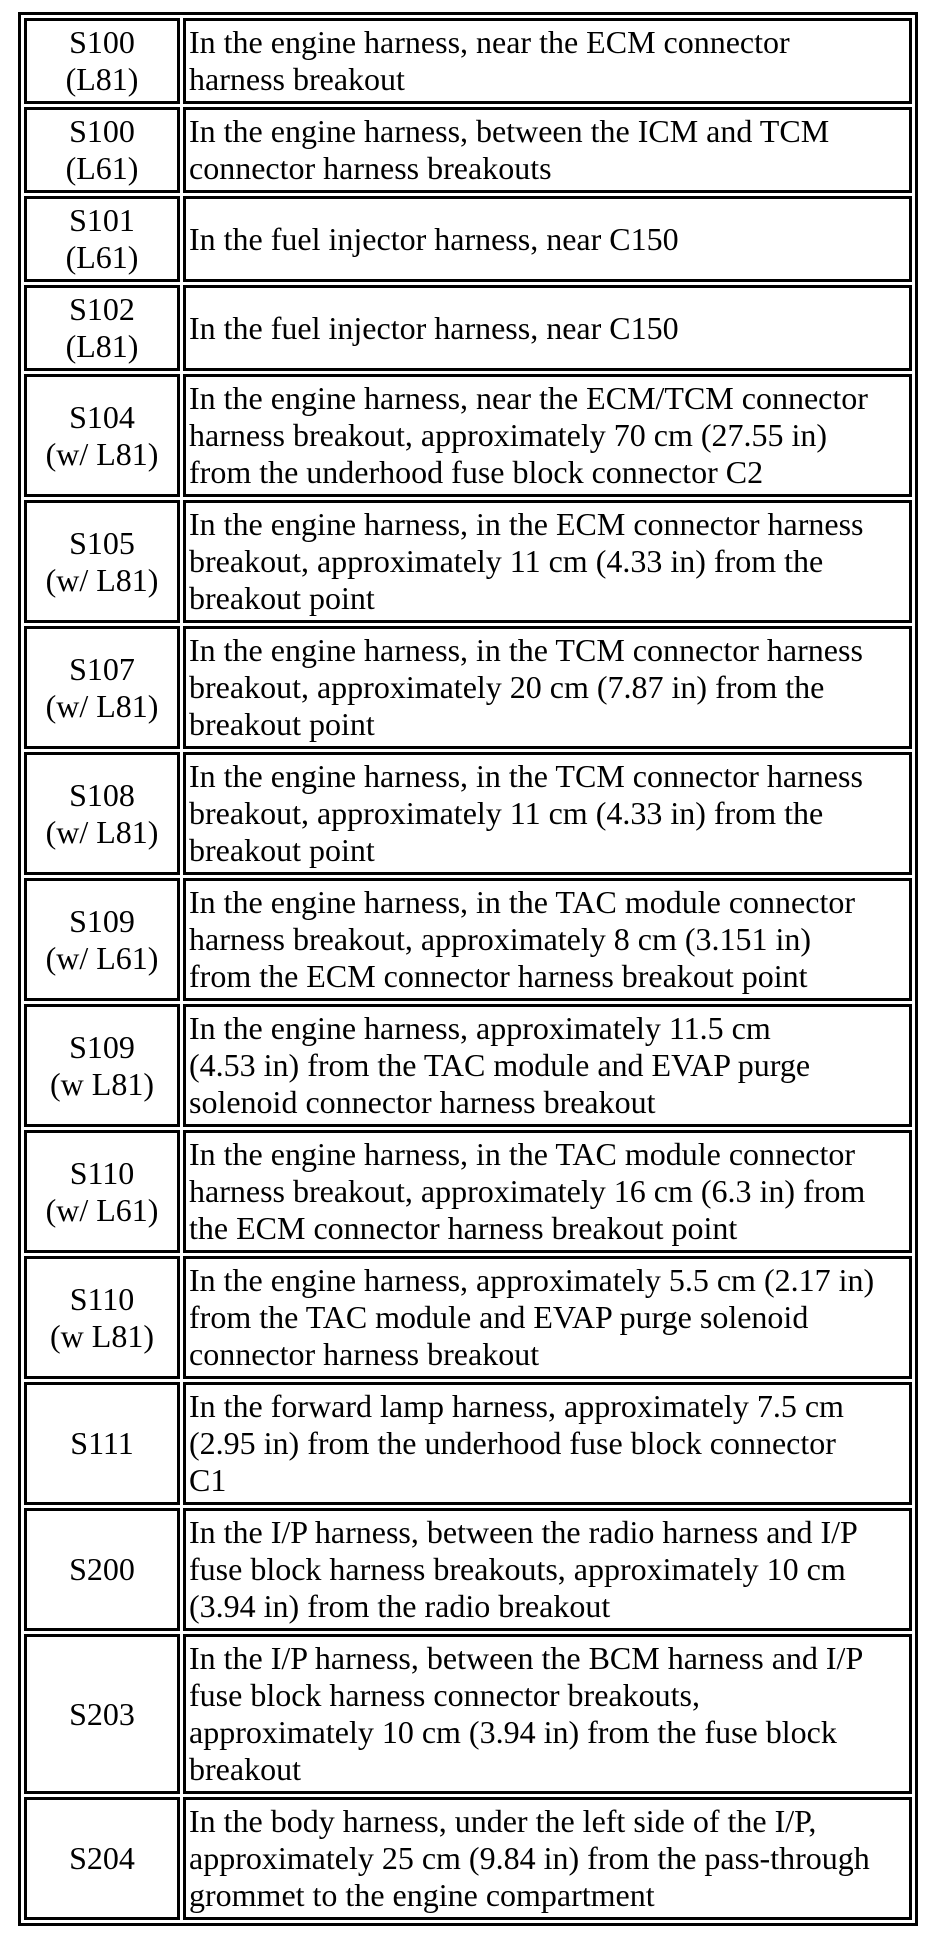  I want to click on splice-id-cell: S101 (L61), so click(102, 239).